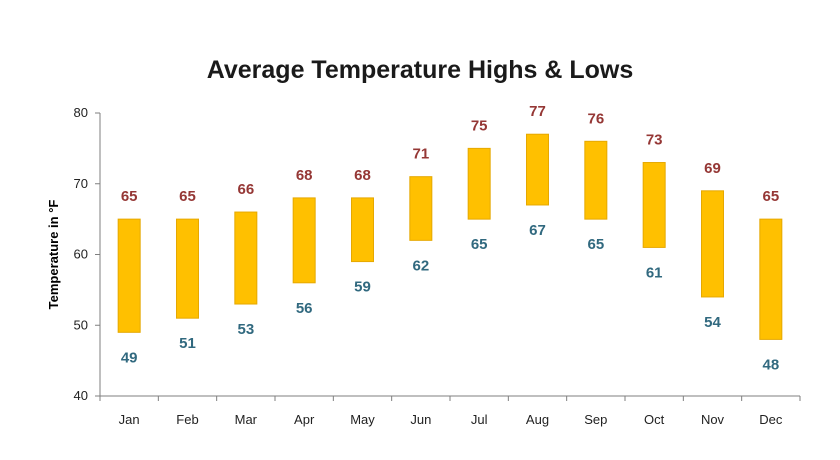  What do you see at coordinates (304, 308) in the screenshot?
I see `low-value-label: 56` at bounding box center [304, 308].